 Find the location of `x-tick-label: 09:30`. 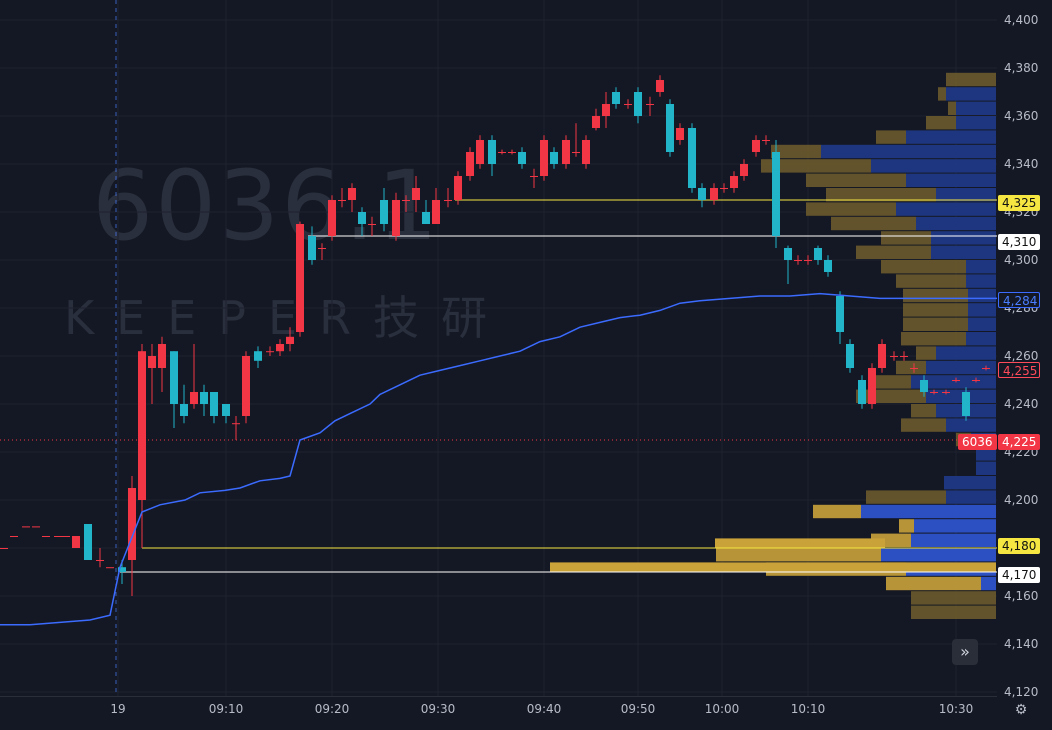

x-tick-label: 09:30 is located at coordinates (438, 709).